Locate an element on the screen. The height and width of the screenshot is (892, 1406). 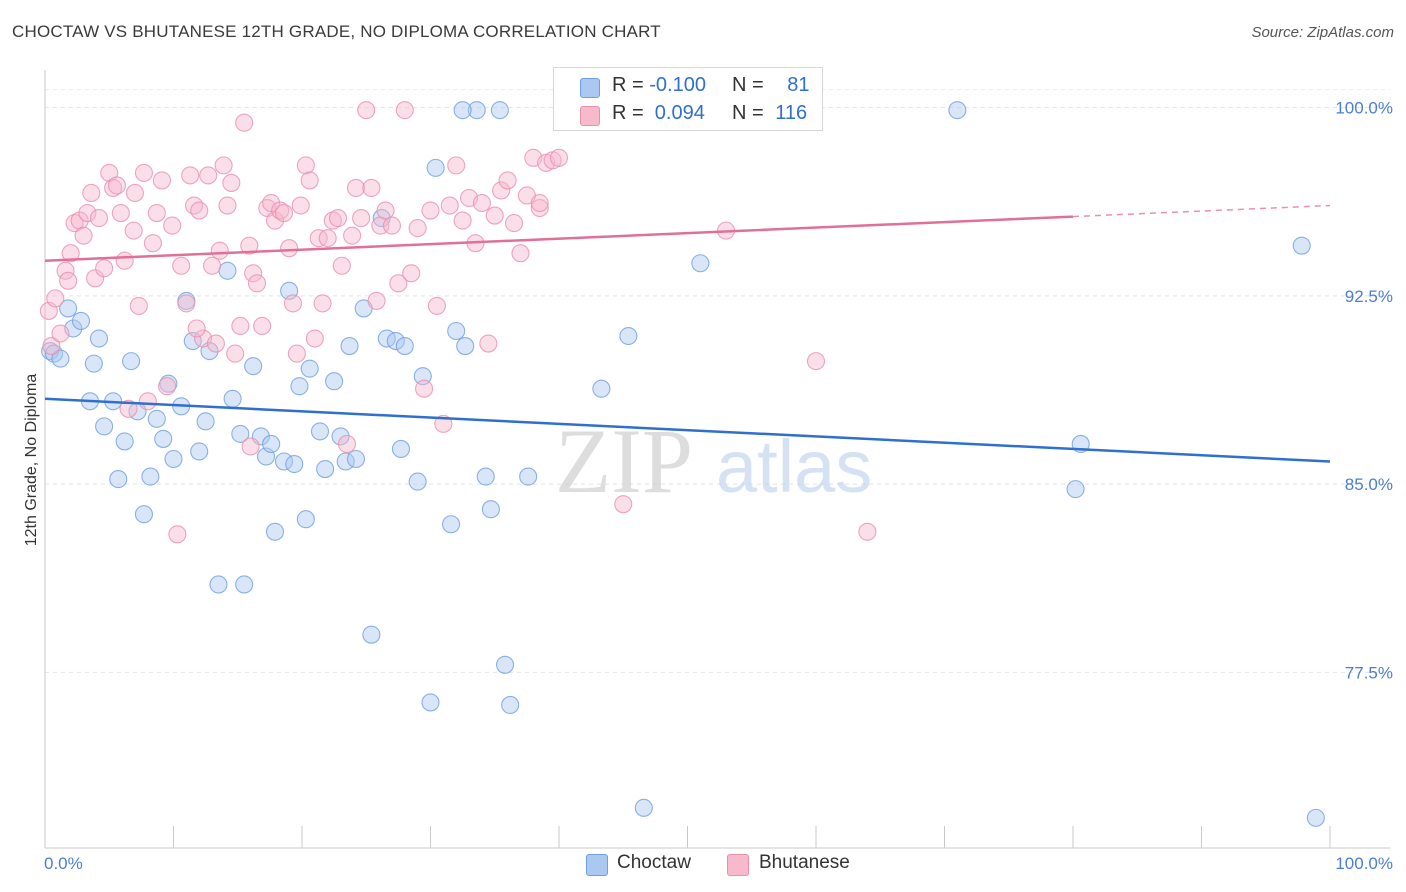
stats-legend: R = -0.100 N = 81 R = 0.094 N = 116 is located at coordinates (688, 99).